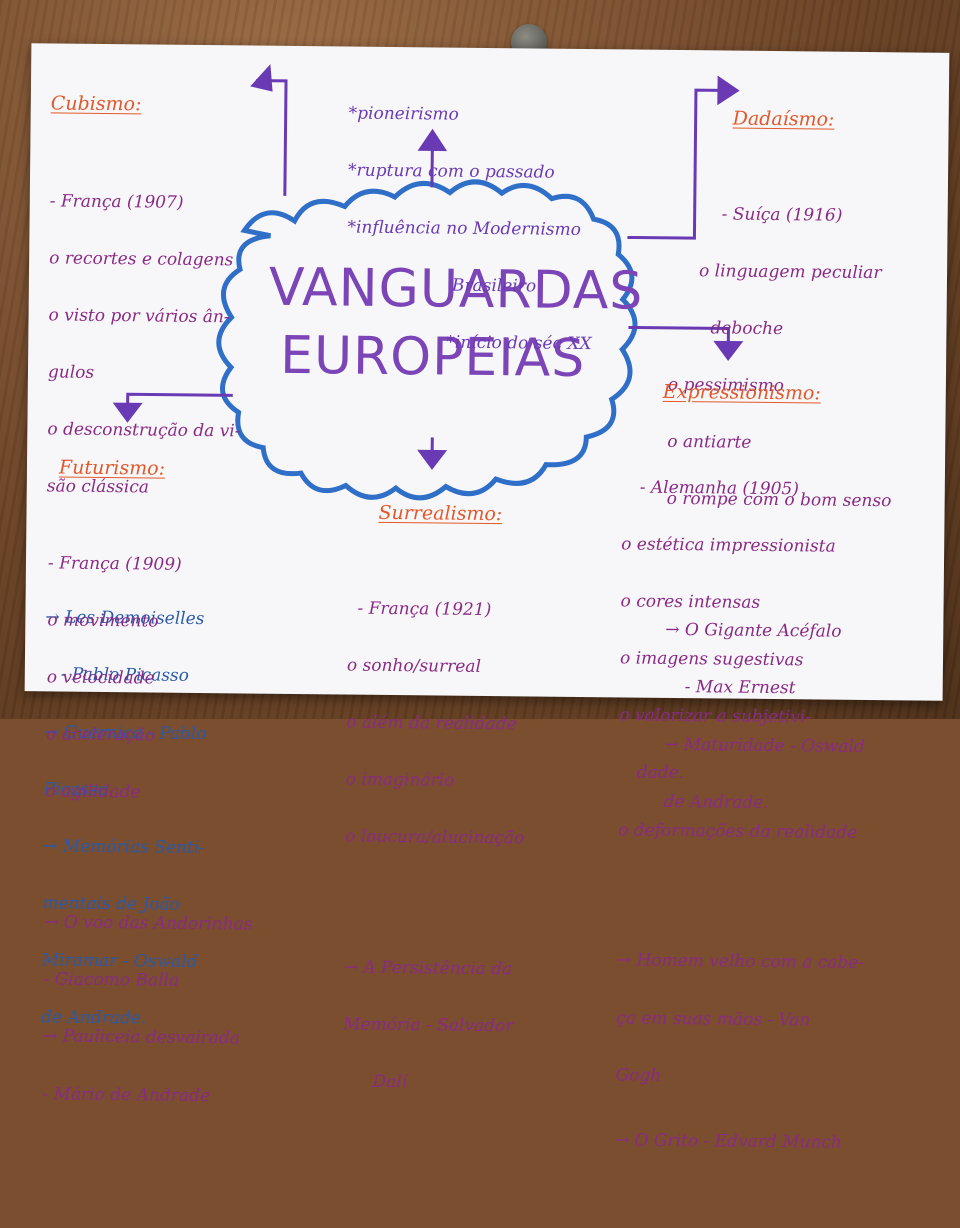 This screenshot has height=1228, width=960. I want to click on list-item: o além da realidade, so click(431, 723).